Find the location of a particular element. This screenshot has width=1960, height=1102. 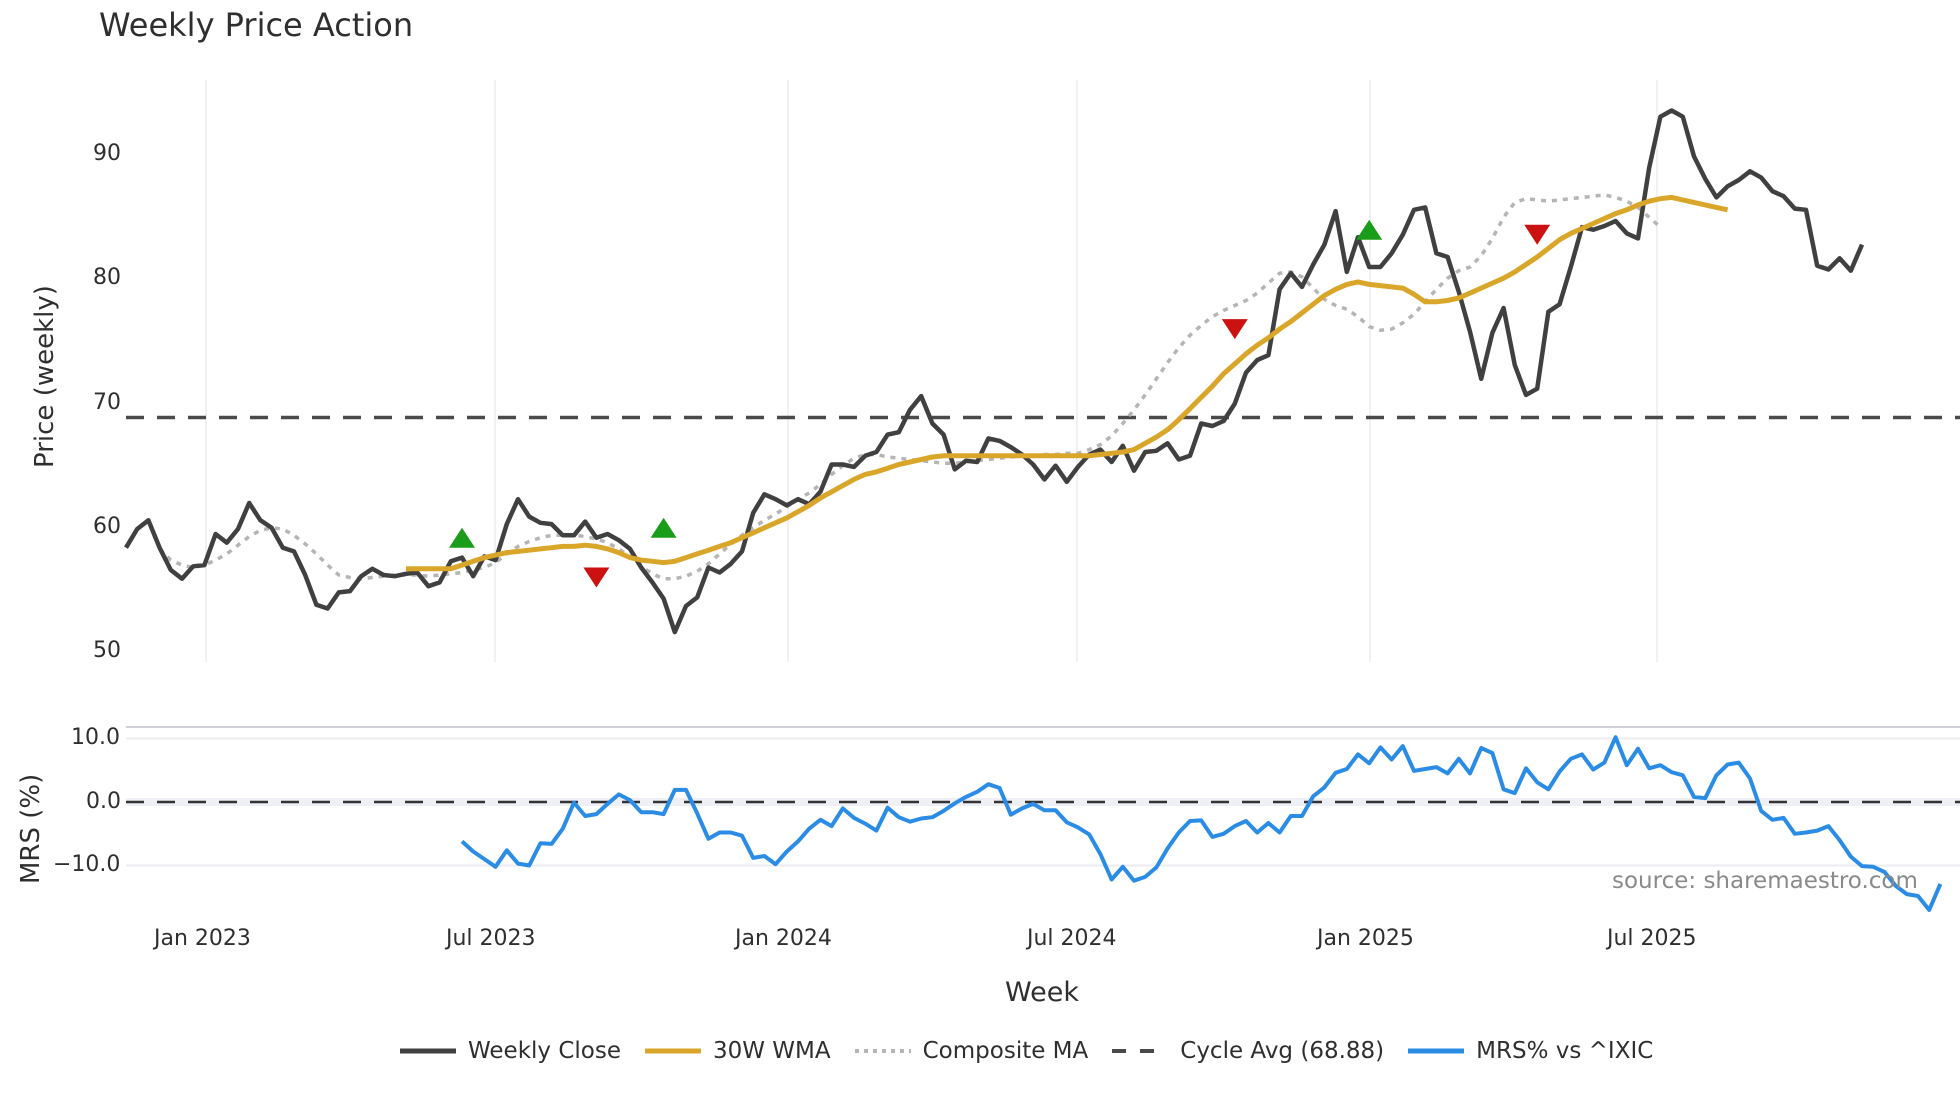

mrs-line is located at coordinates (1201, 823).